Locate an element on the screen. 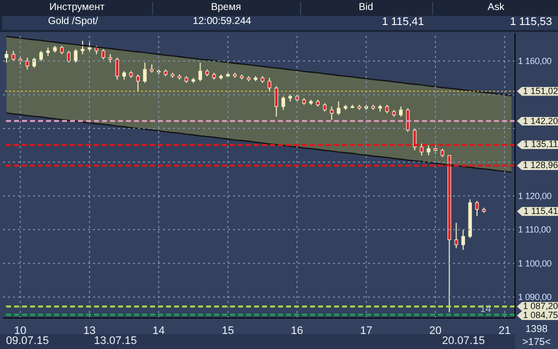 This screenshot has width=558, height=349. ref-line-label: 1 151,02 is located at coordinates (537, 91).